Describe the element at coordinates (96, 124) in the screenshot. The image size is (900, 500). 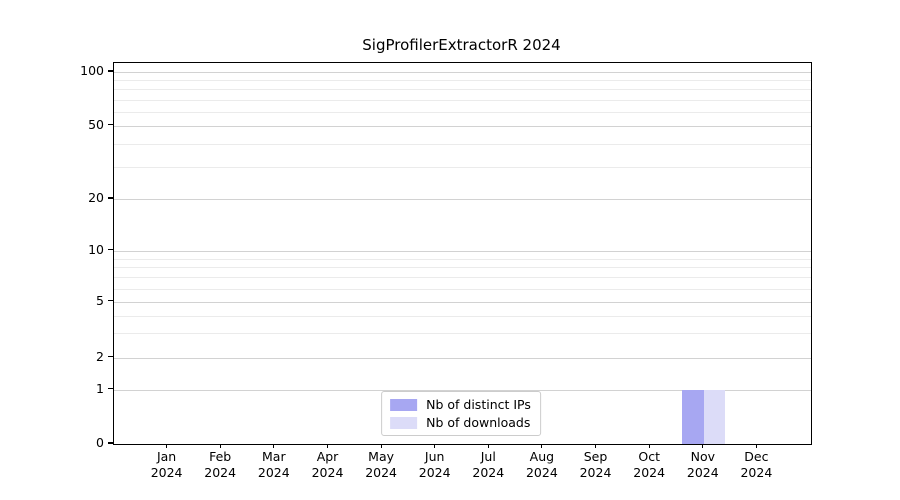
I see `y-tick-label: 50` at that location.